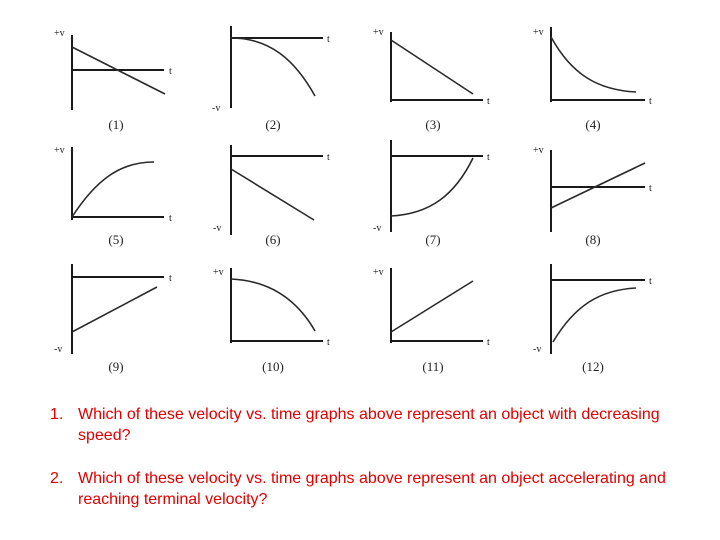 The height and width of the screenshot is (540, 720). What do you see at coordinates (432, 187) in the screenshot?
I see `graph-7-curve` at bounding box center [432, 187].